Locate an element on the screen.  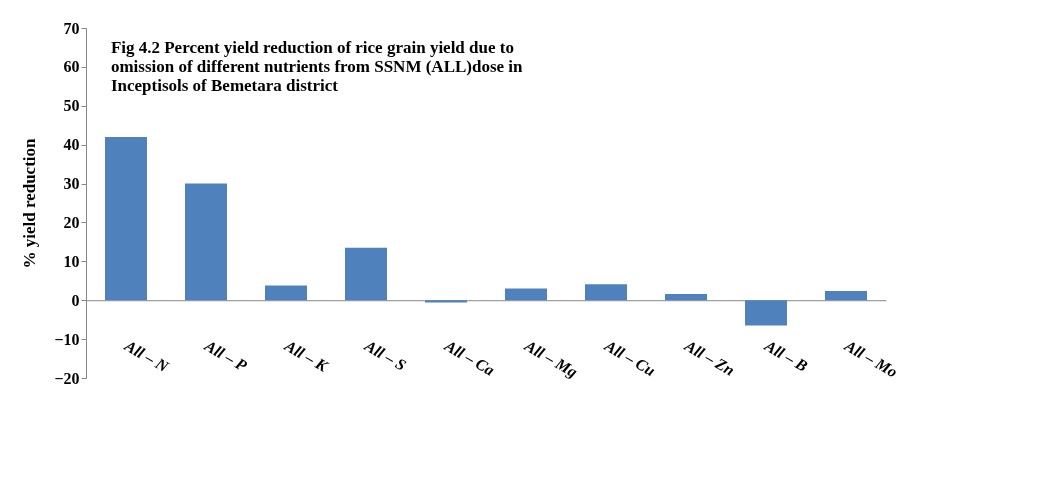
y-tick-label: 30 is located at coordinates (71, 184).